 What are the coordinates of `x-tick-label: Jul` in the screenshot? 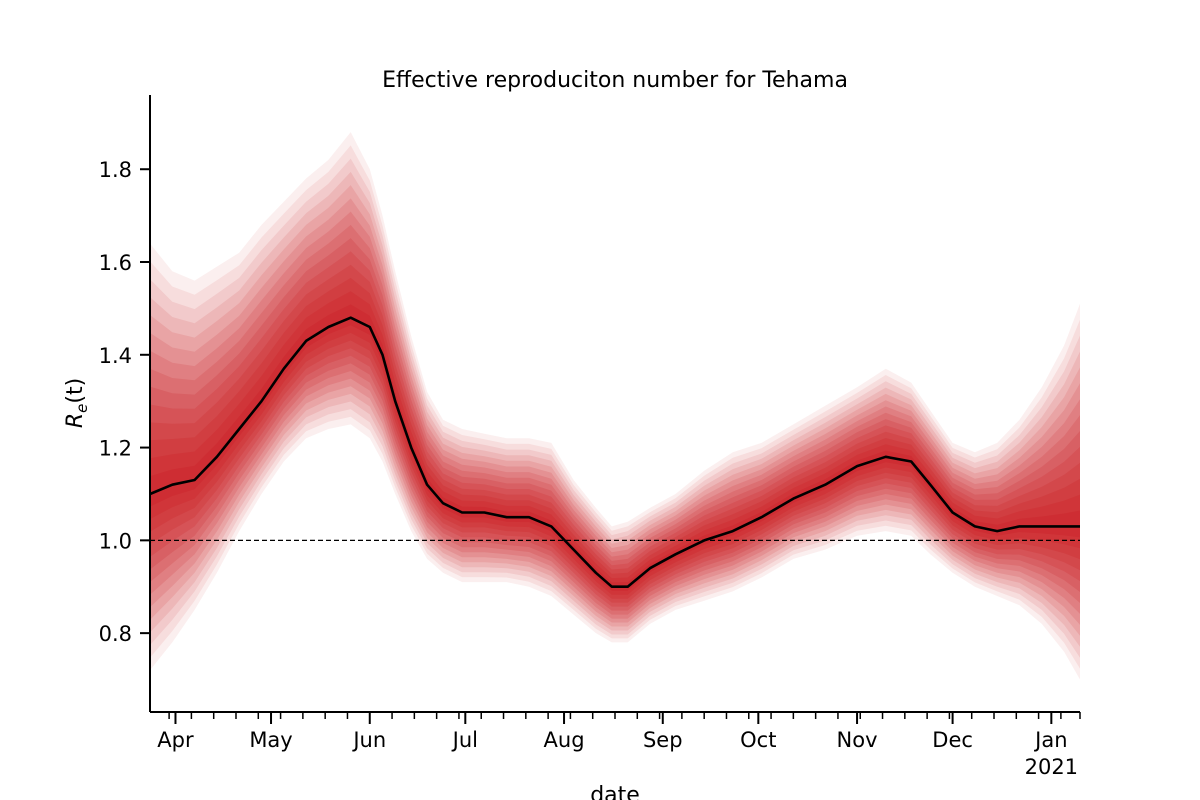 It's located at (464, 740).